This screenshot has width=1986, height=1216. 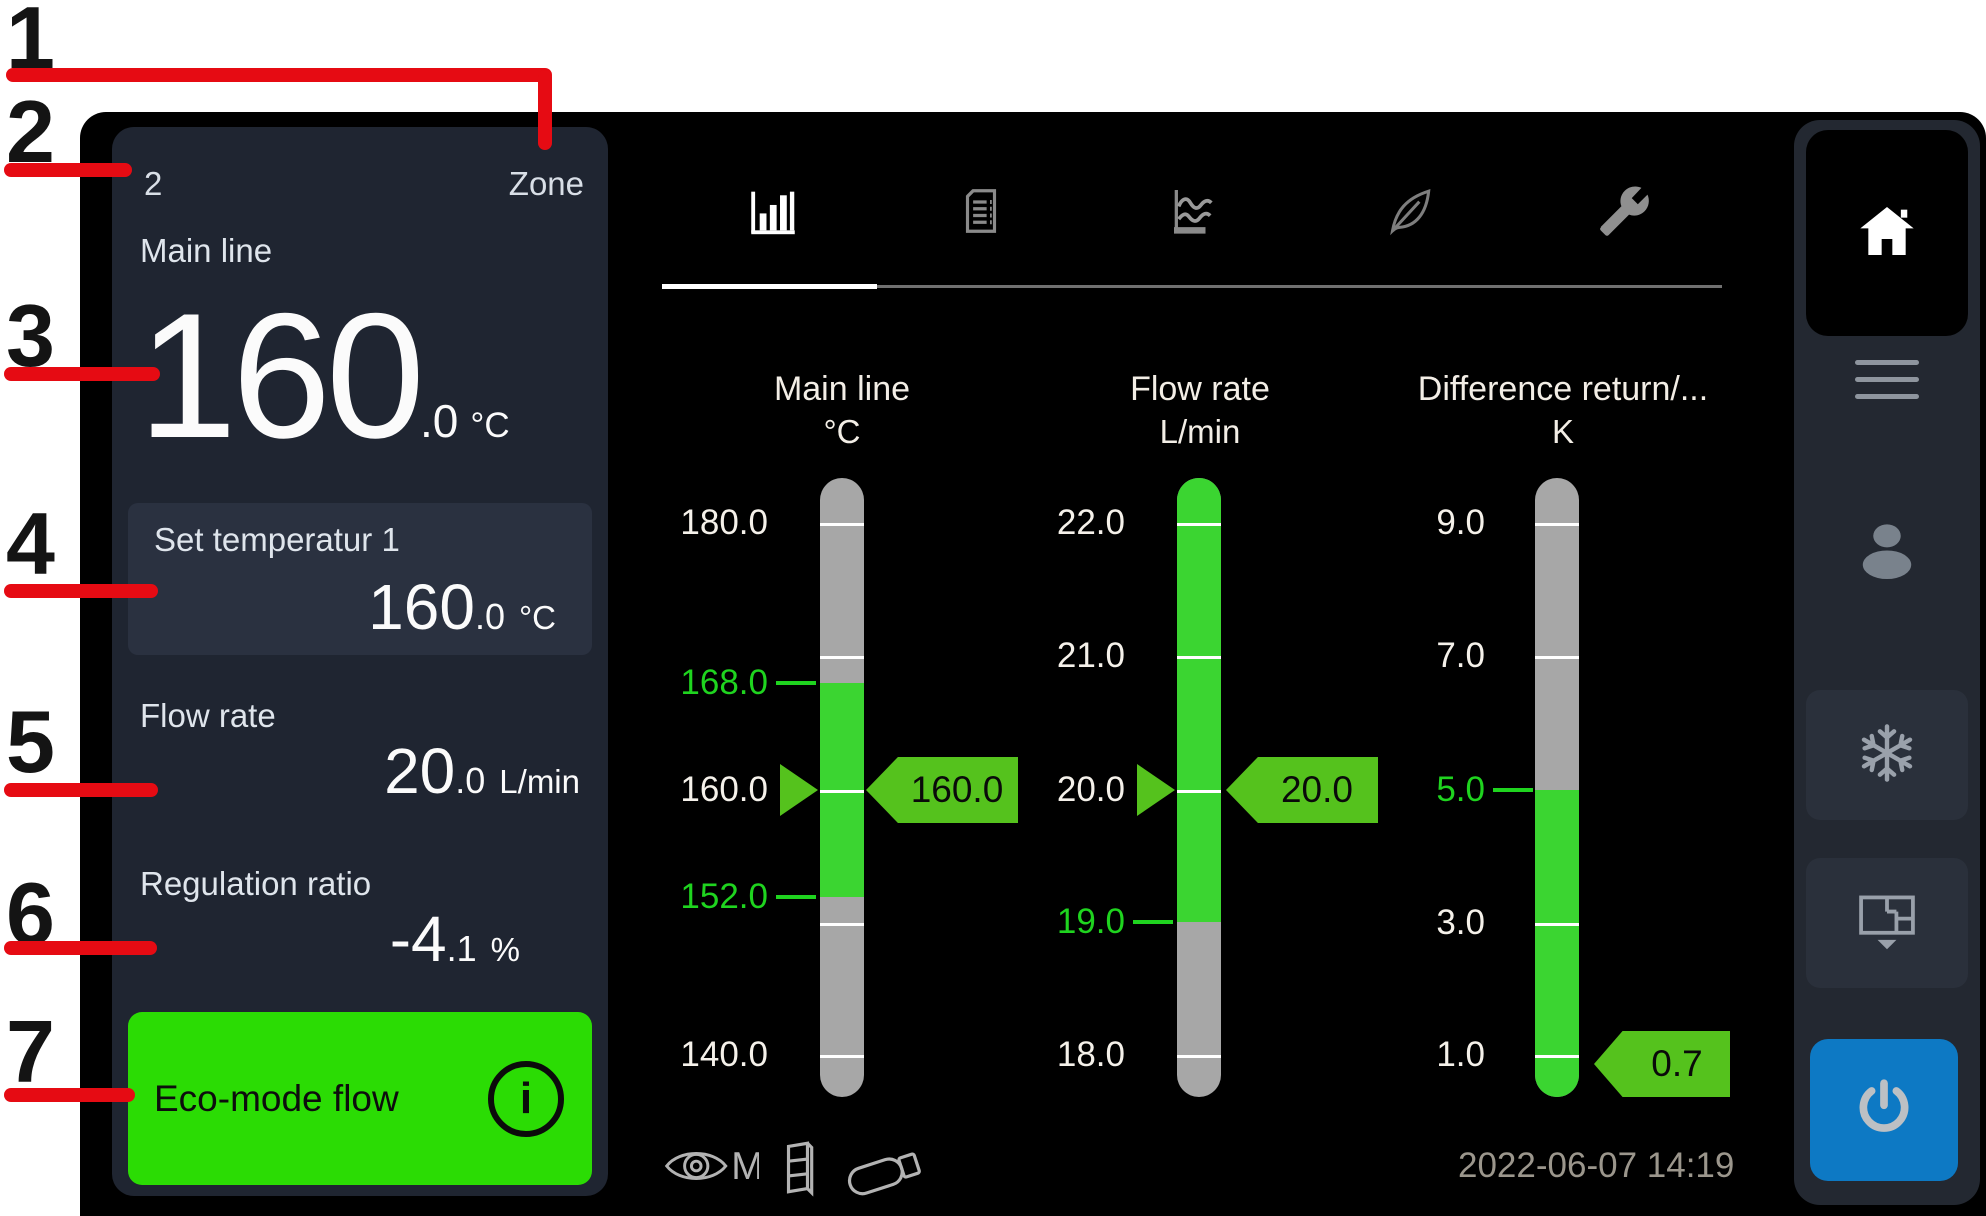 What do you see at coordinates (1090, 921) in the screenshot?
I see `tick-label: 19.0` at bounding box center [1090, 921].